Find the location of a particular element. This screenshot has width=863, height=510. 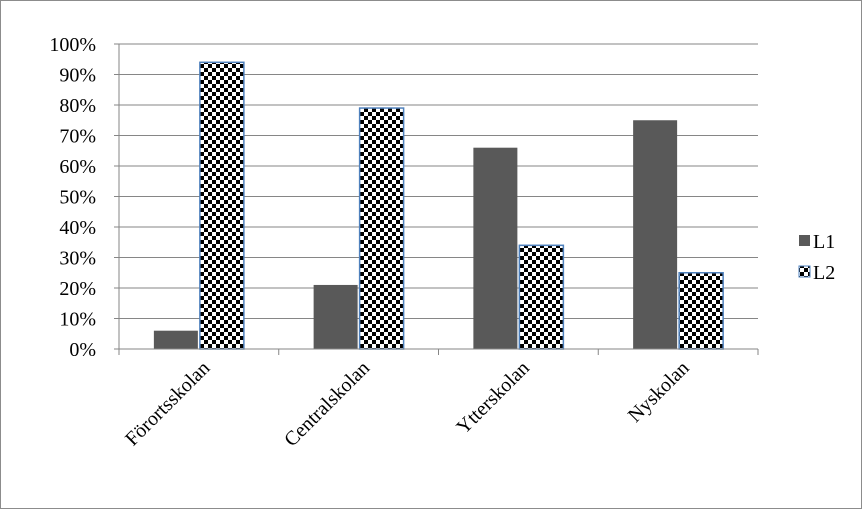

legend-swatch-l2 is located at coordinates (804, 271).